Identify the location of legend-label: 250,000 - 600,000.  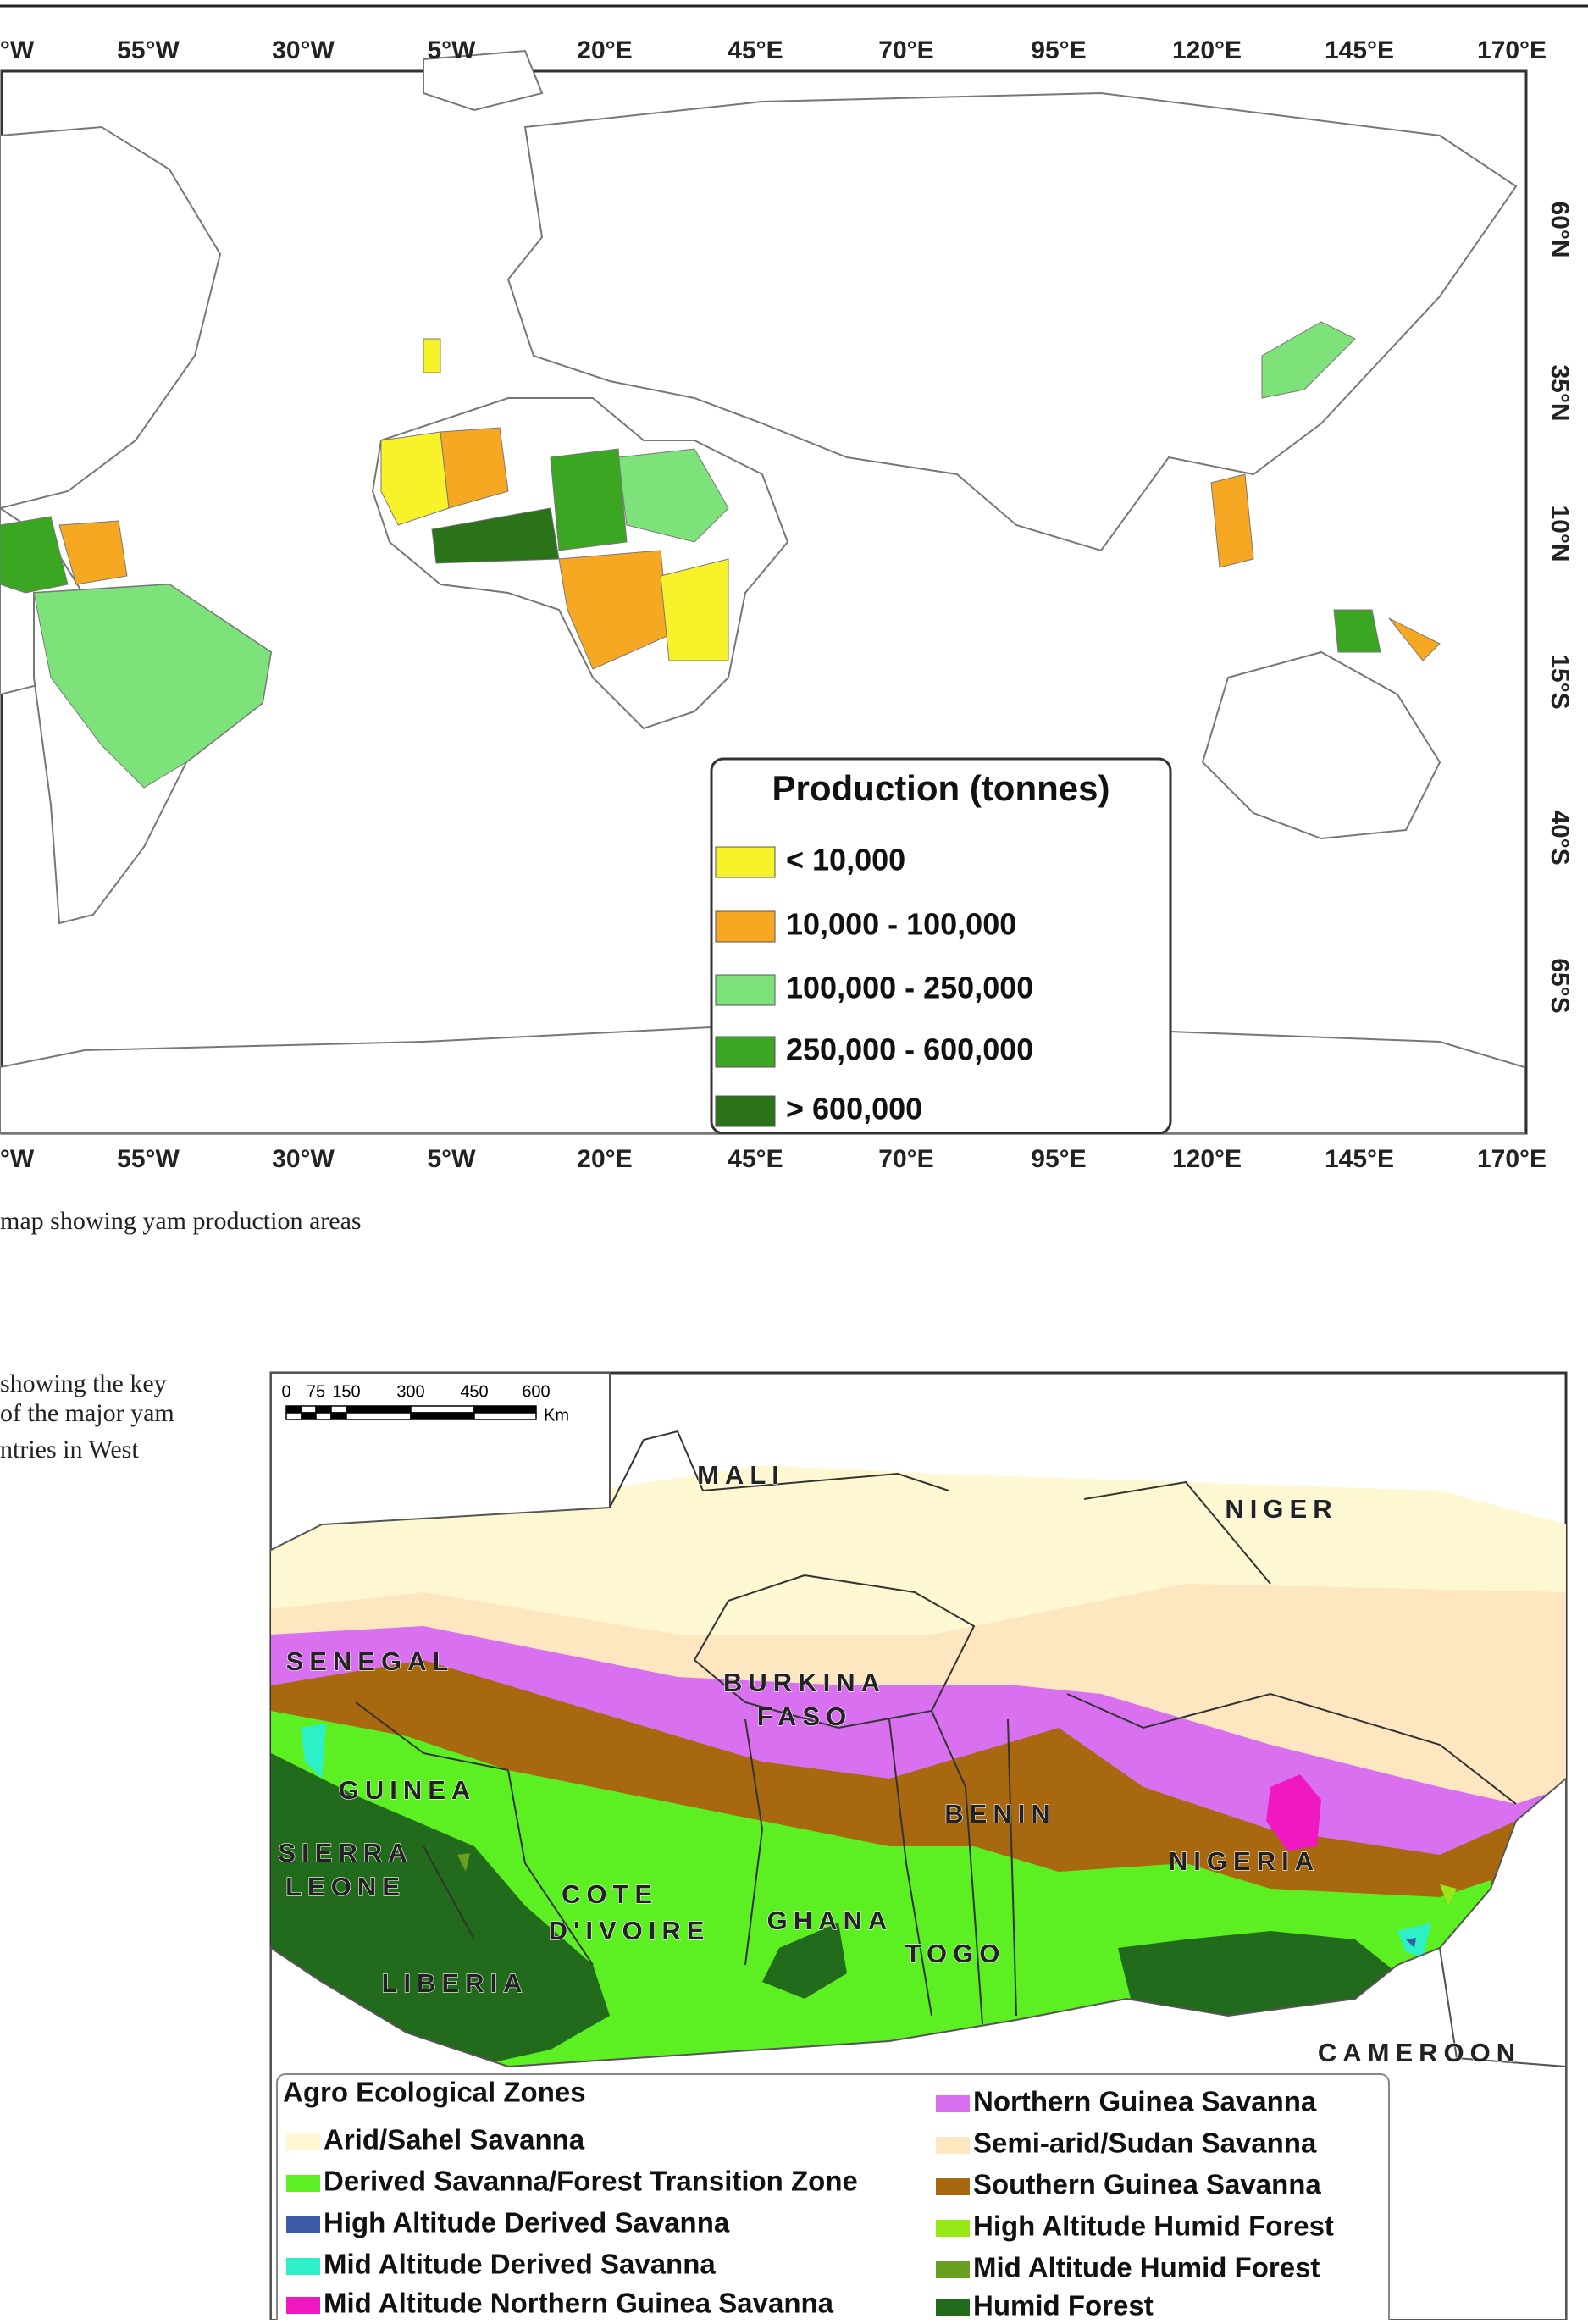
(909, 1050).